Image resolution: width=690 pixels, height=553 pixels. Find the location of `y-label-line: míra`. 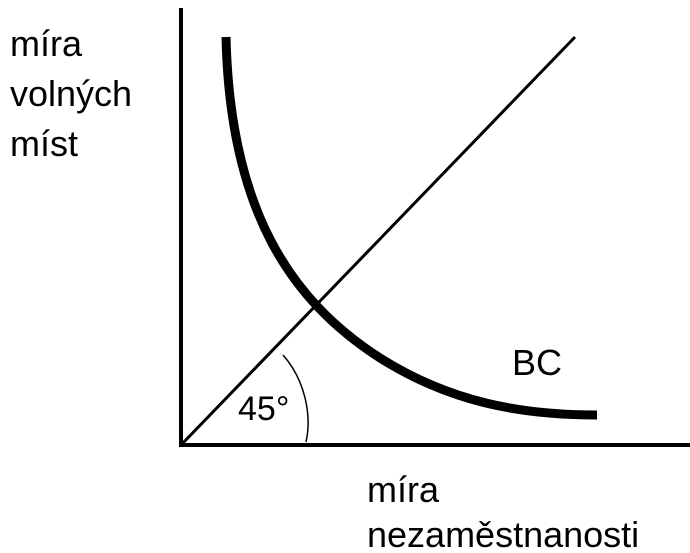

y-label-line: míra is located at coordinates (46, 43).